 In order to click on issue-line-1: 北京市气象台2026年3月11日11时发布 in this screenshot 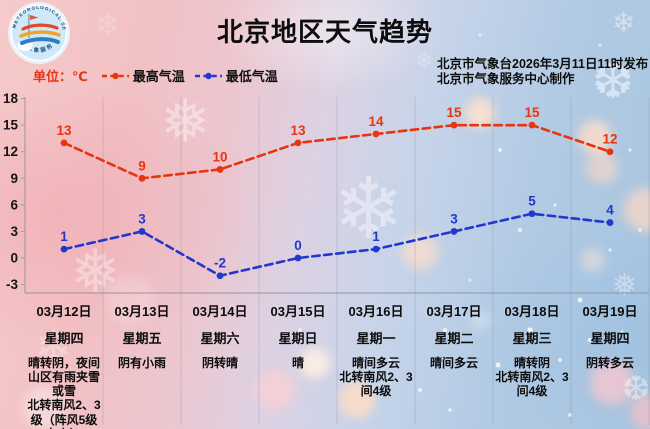, I will do `click(543, 64)`.